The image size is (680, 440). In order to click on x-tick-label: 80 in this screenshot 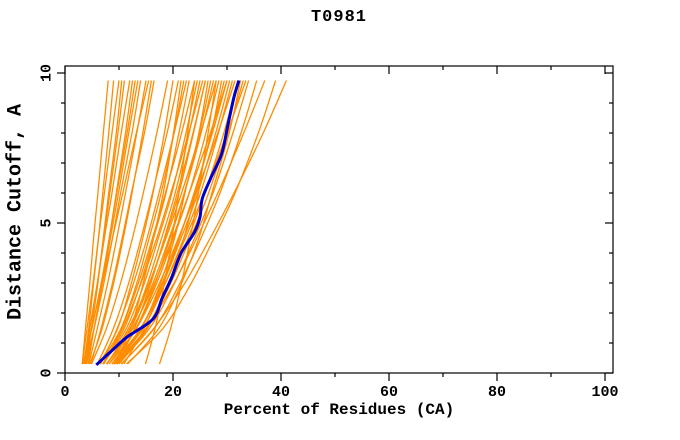, I will do `click(497, 392)`.